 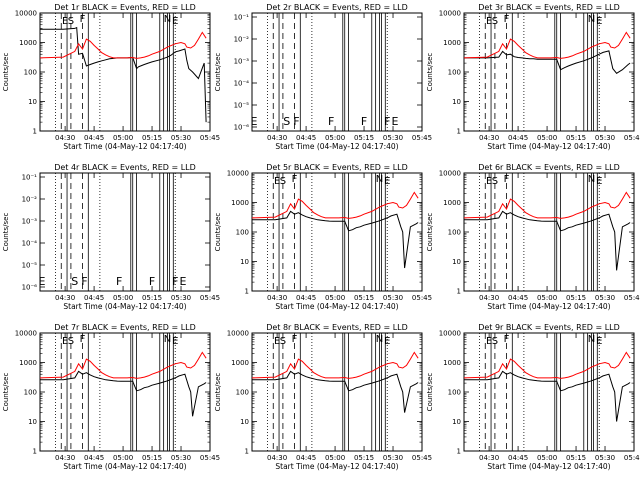 I want to click on y-tick-label: 1, so click(x=459, y=292).